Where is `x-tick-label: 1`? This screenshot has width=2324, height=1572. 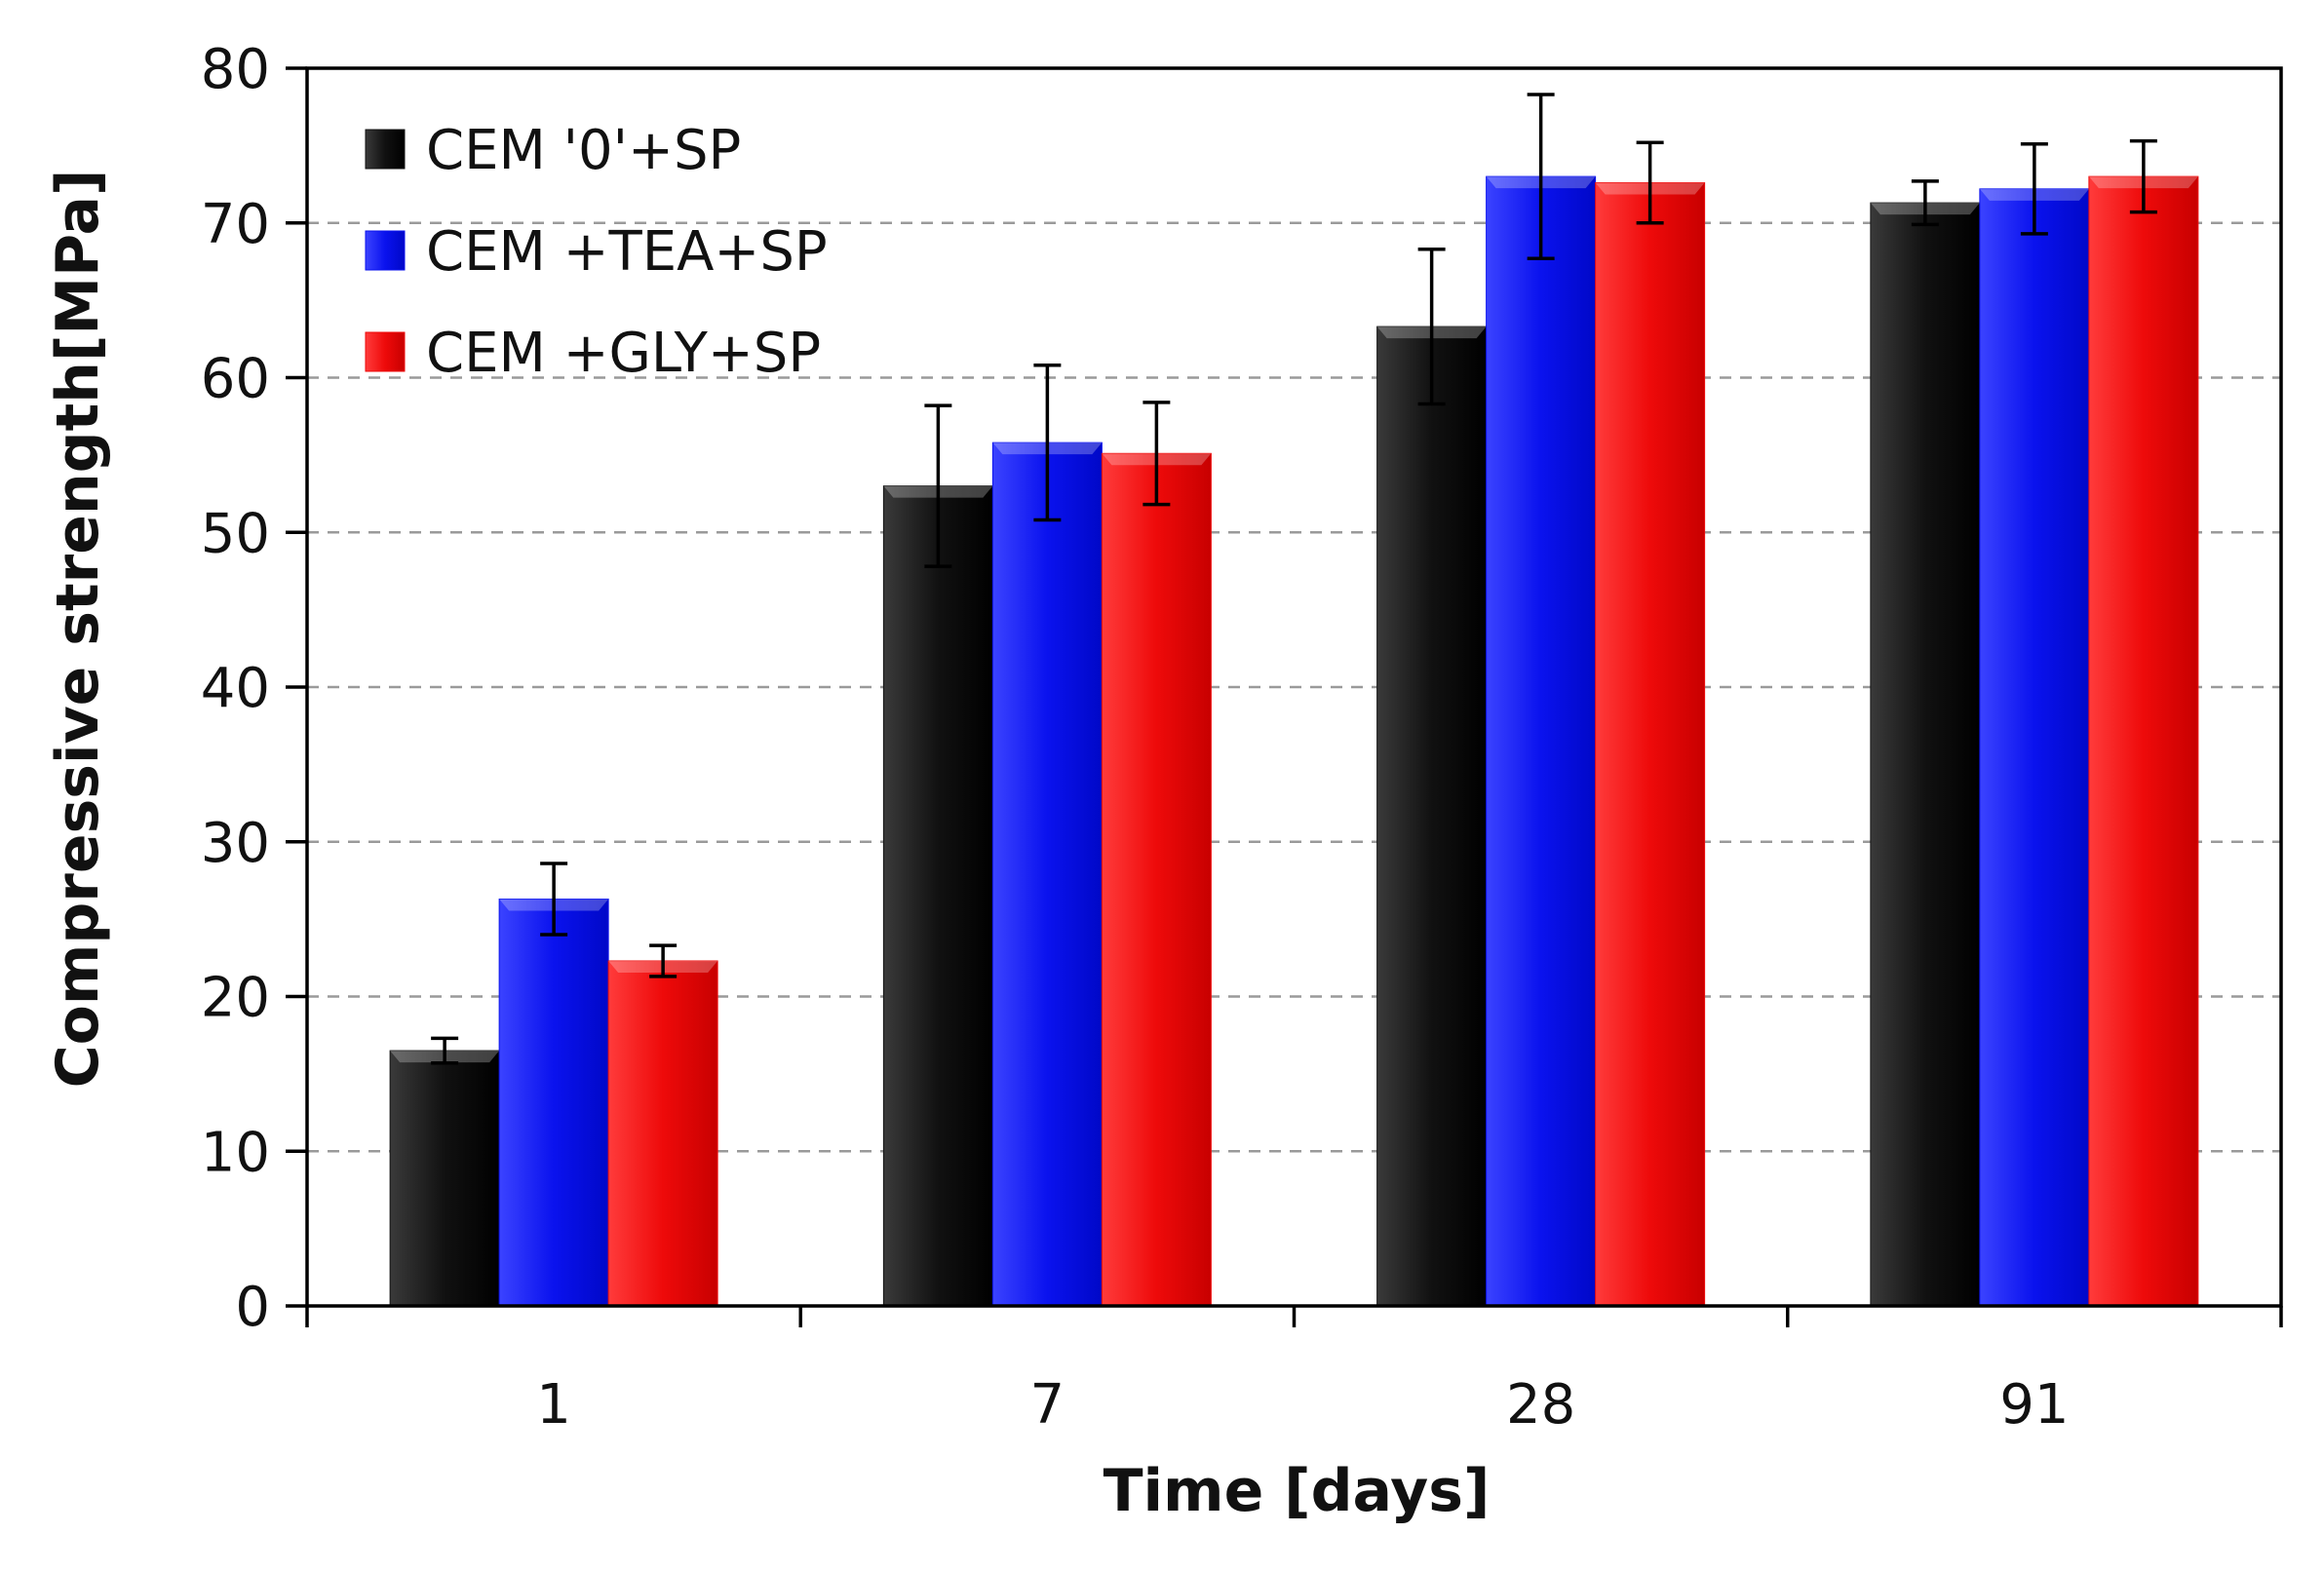 x-tick-label: 1 is located at coordinates (553, 1405).